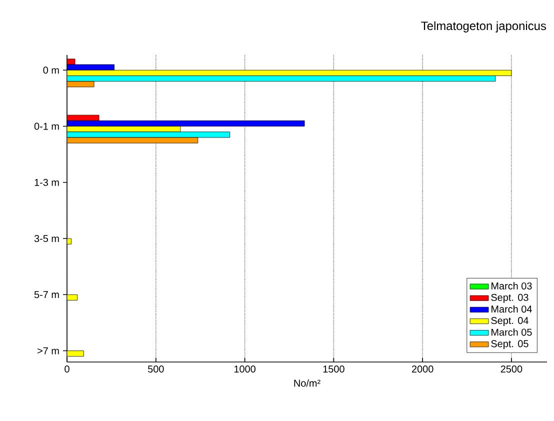 This screenshot has width=554, height=421. Describe the element at coordinates (48, 350) in the screenshot. I see `y-tick-label: >7 m` at that location.